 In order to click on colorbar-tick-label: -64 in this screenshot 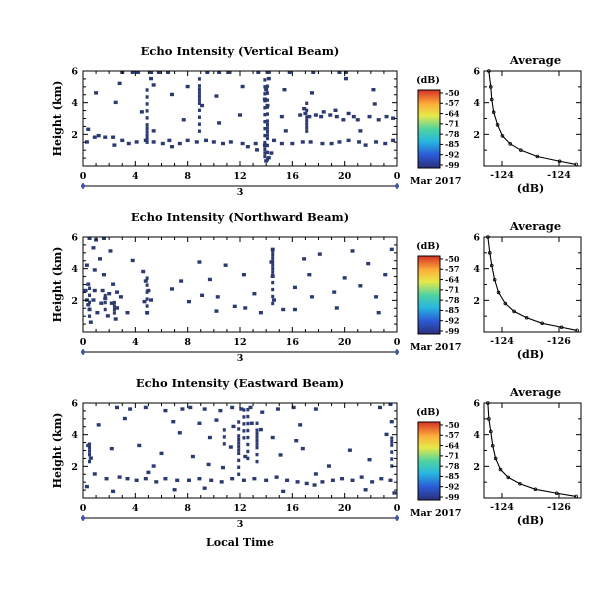, I will do `click(452, 113)`.